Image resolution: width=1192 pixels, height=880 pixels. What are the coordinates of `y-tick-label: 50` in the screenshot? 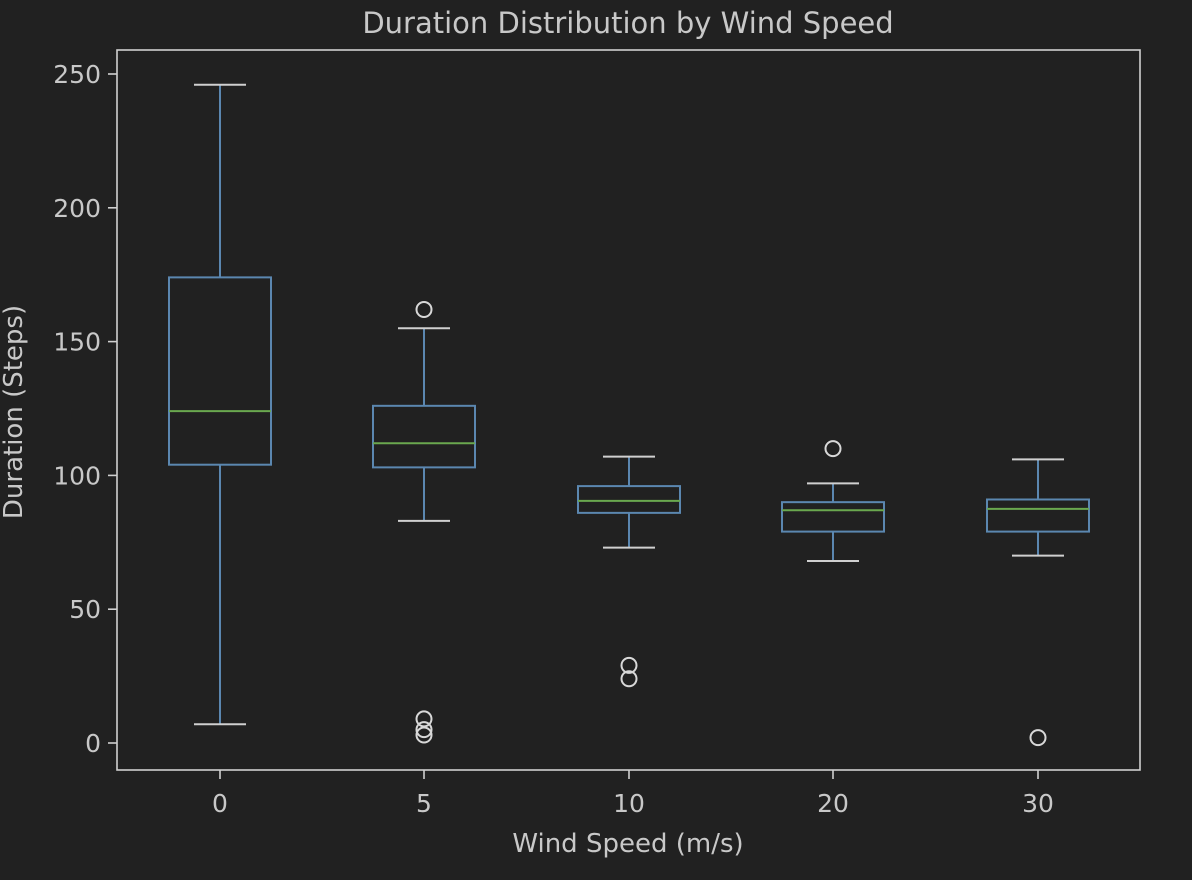 It's located at (85, 609).